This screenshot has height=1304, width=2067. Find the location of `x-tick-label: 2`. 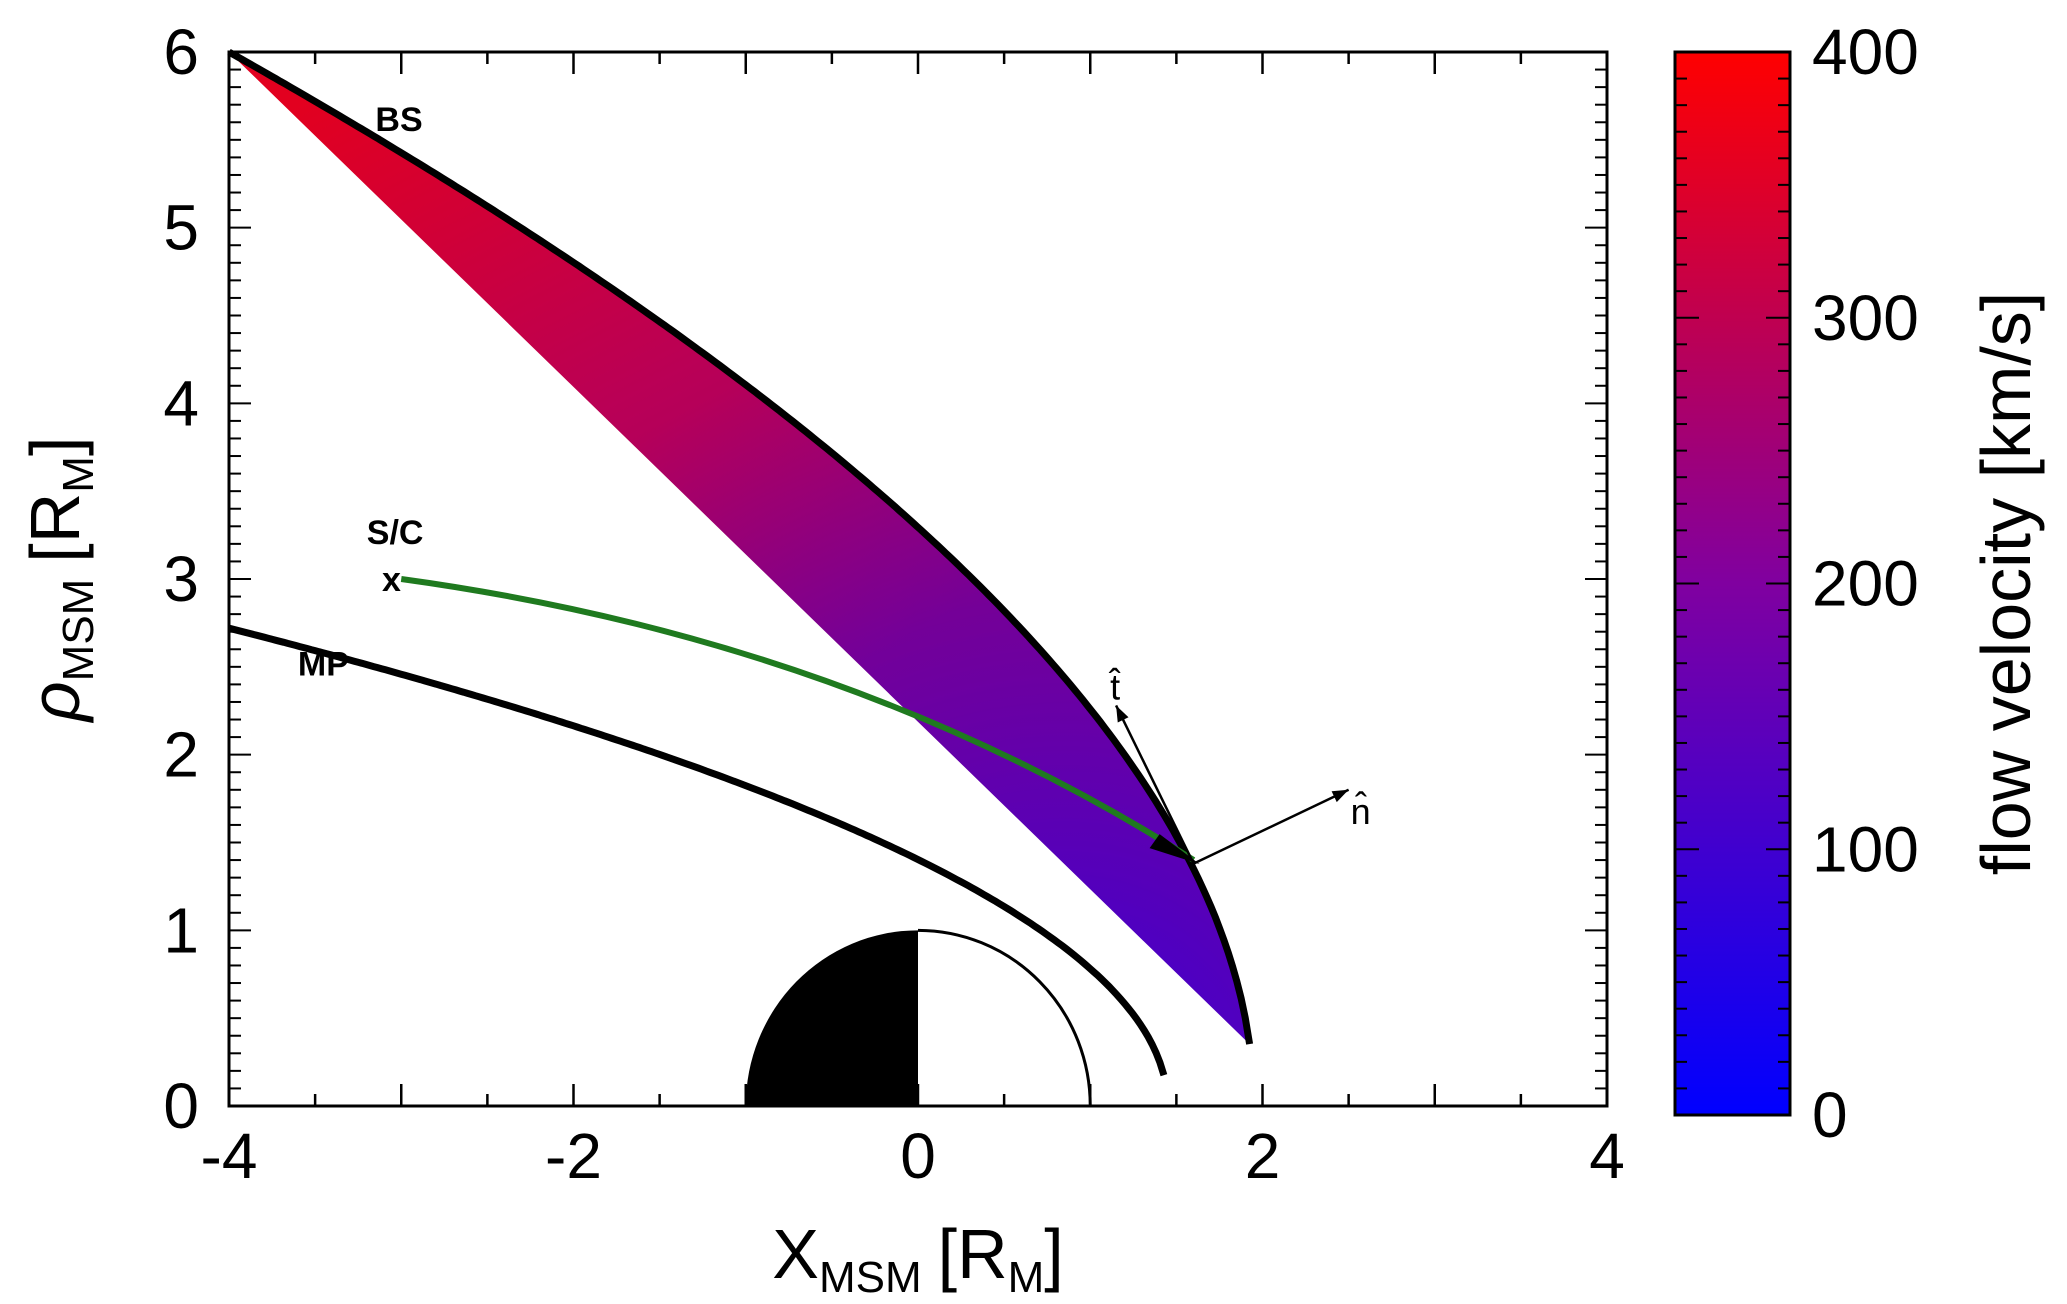

x-tick-label: 2 is located at coordinates (1263, 1156).